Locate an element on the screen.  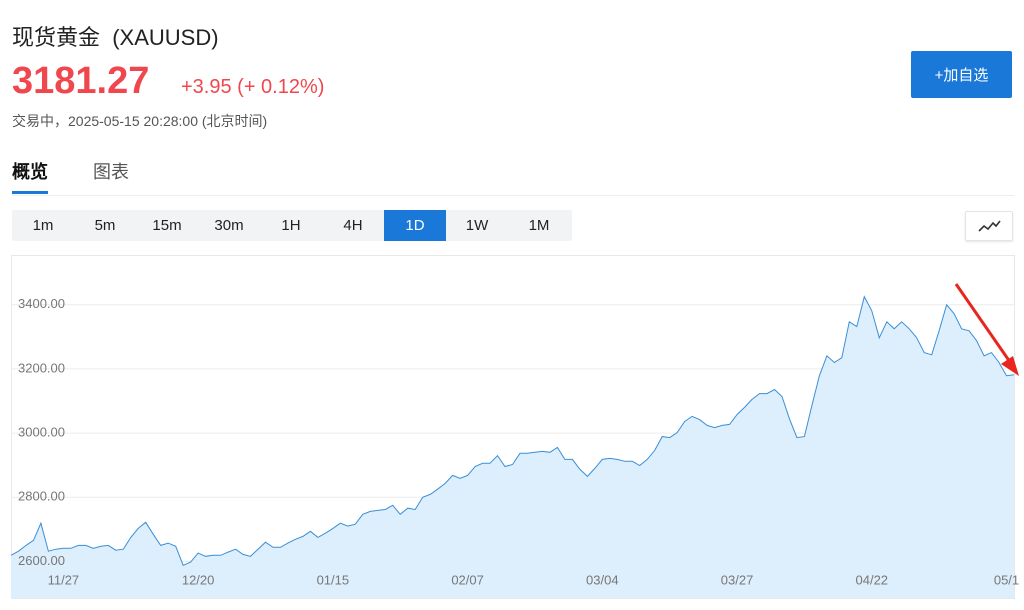
period-button: 1H is located at coordinates (291, 225).